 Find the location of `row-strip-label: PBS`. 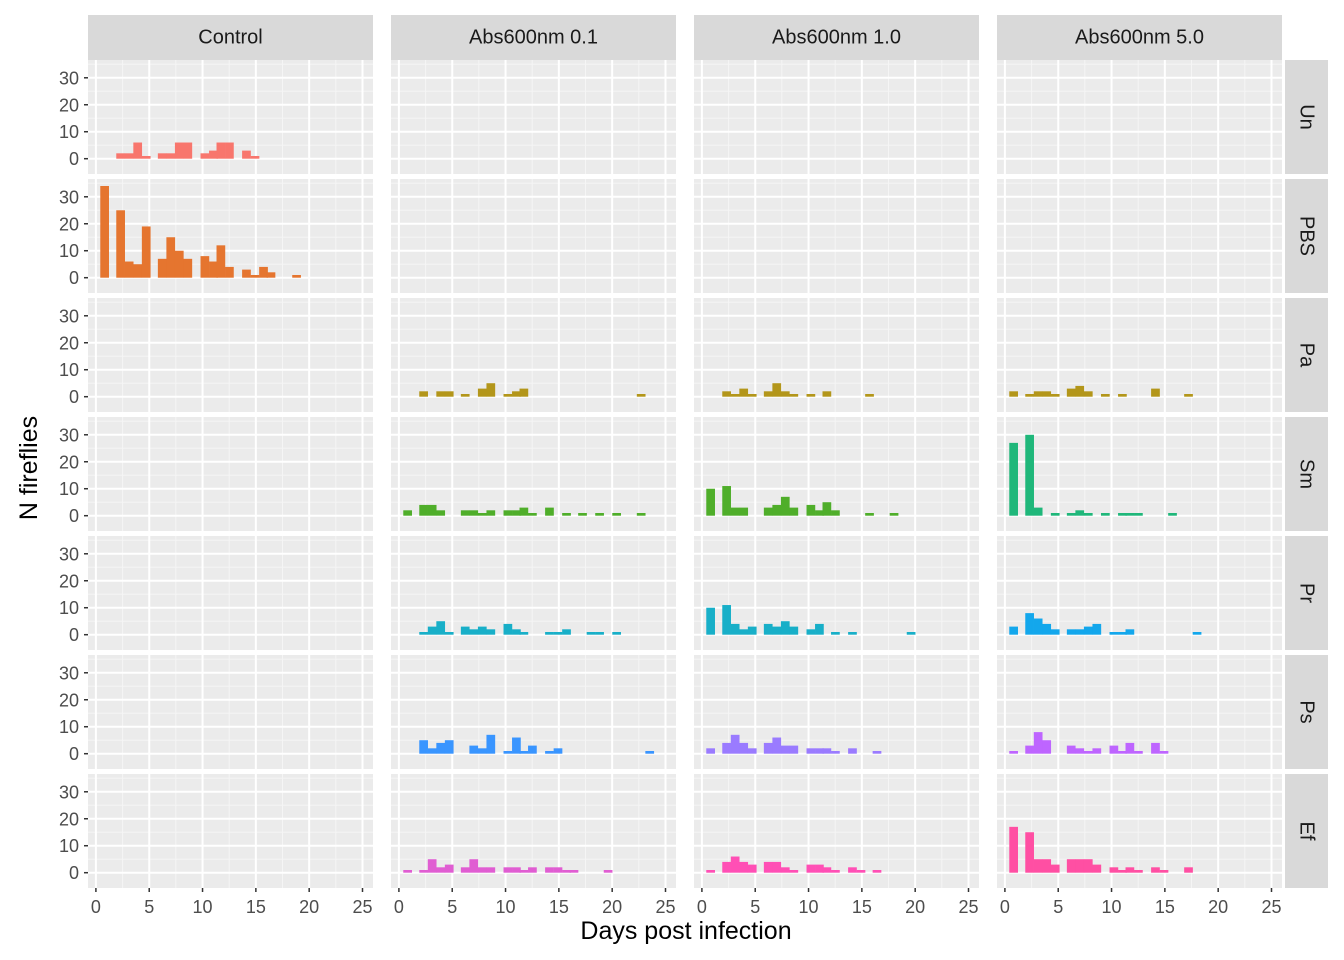

row-strip-label: PBS is located at coordinates (1307, 236).